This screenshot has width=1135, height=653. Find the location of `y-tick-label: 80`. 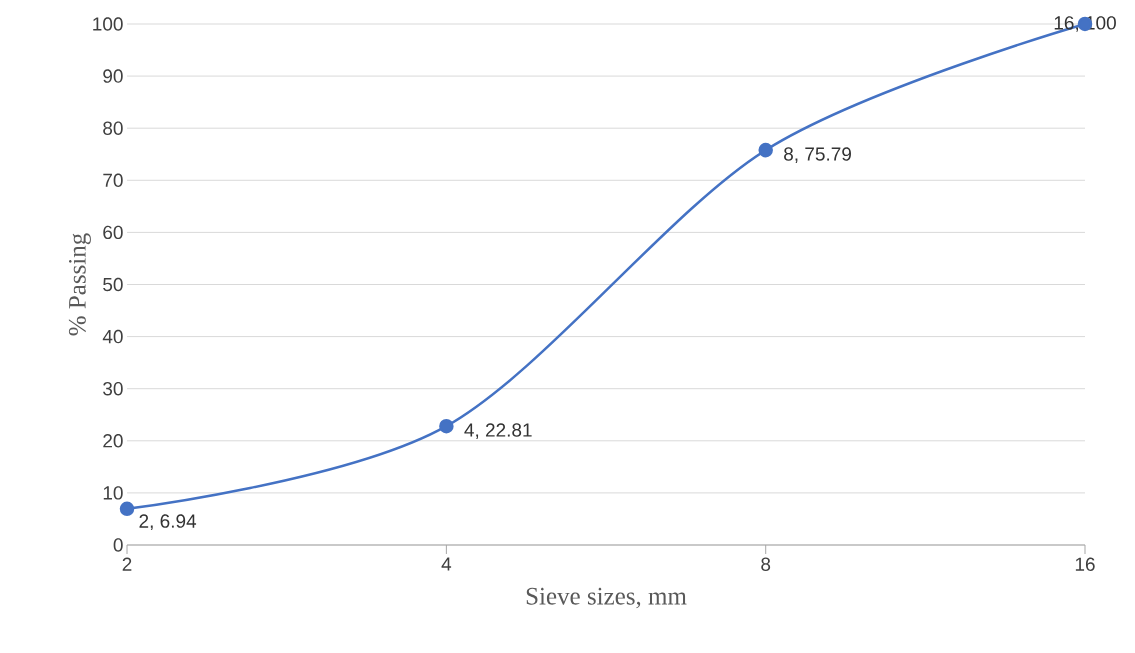

y-tick-label: 80 is located at coordinates (113, 128).